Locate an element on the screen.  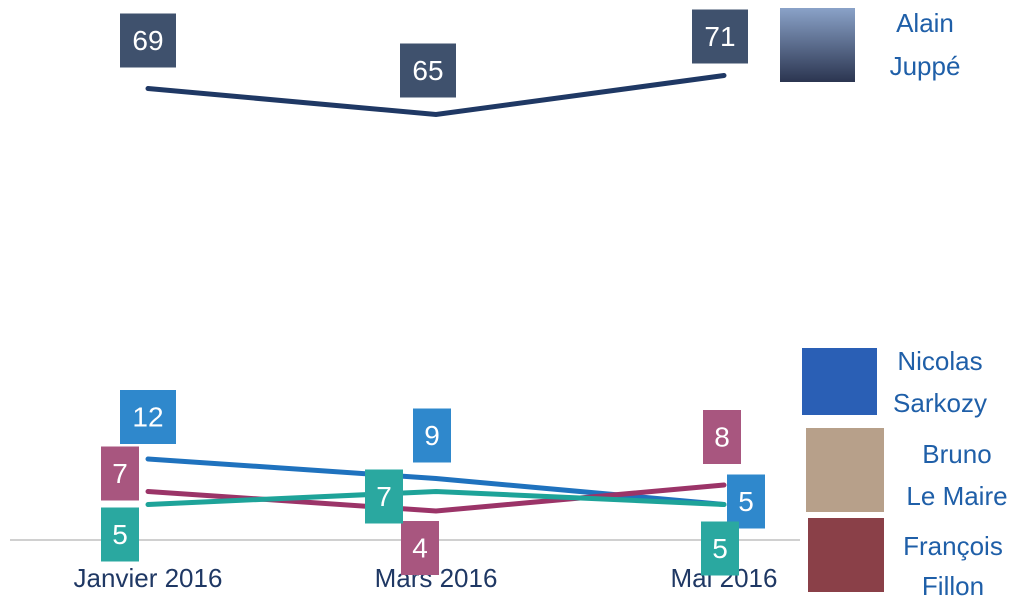
data-label-text: 8 is located at coordinates (722, 436).